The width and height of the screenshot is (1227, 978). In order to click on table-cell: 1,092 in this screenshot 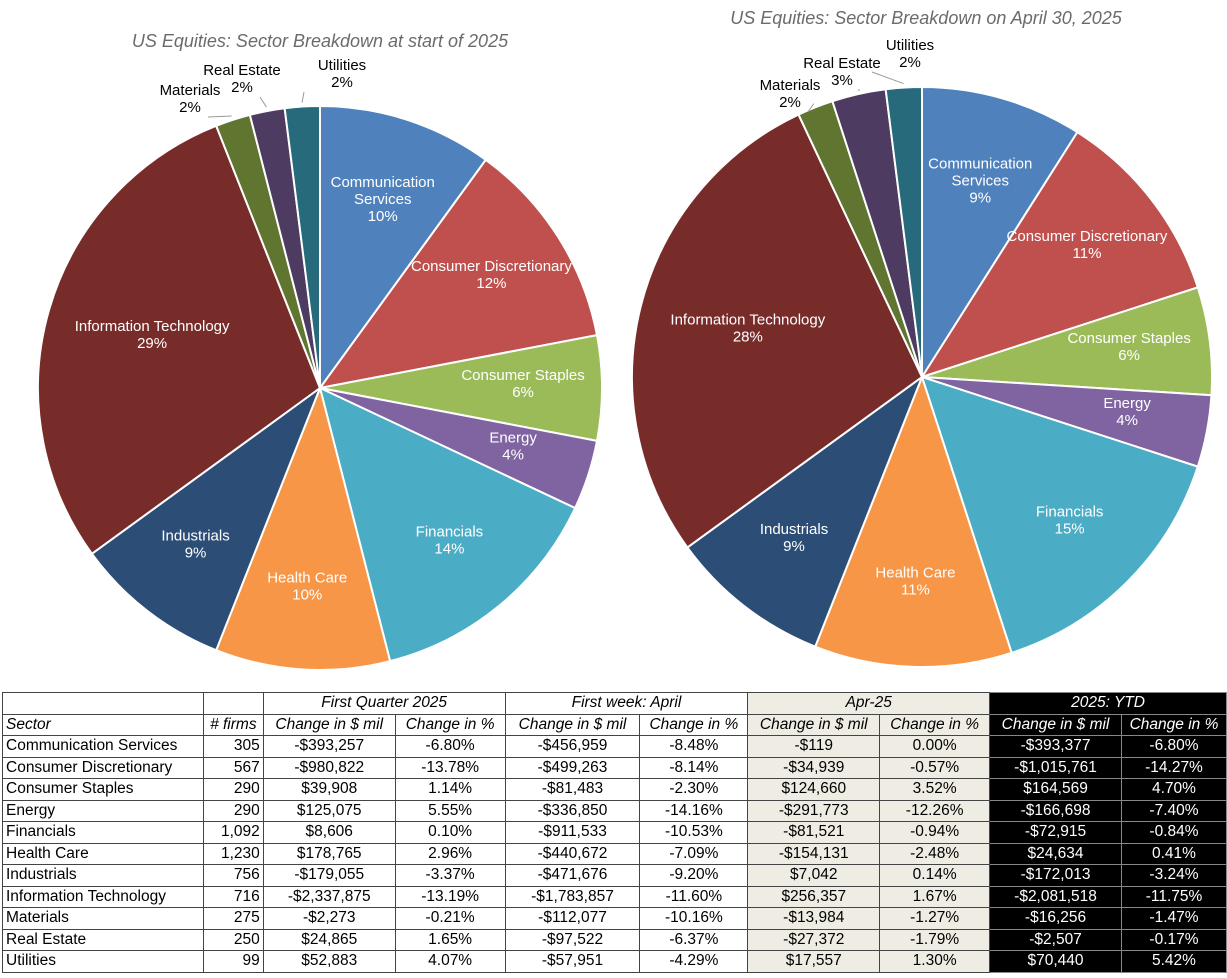, I will do `click(233, 832)`.